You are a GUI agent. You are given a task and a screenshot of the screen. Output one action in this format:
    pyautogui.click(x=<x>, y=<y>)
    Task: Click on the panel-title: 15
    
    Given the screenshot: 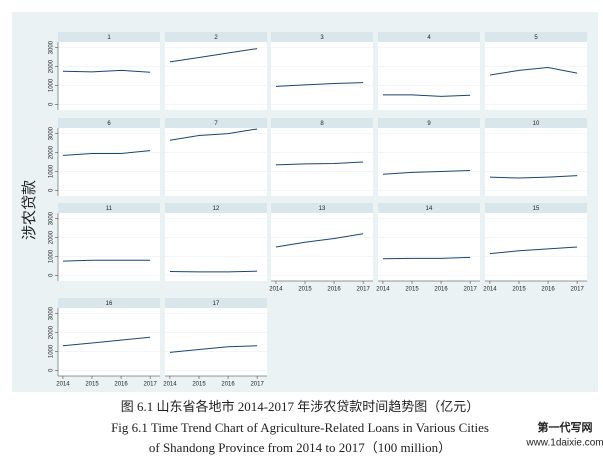 What is the action you would take?
    pyautogui.click(x=536, y=209)
    